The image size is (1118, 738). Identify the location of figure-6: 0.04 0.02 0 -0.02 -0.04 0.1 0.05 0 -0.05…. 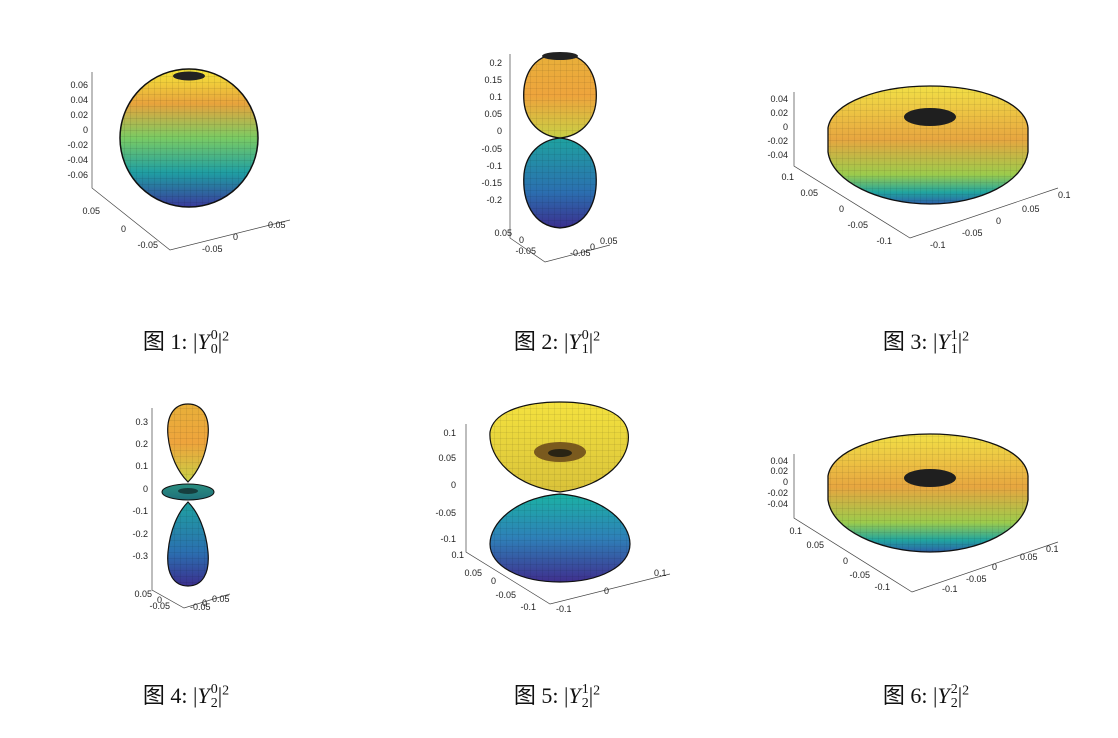
(910, 520).